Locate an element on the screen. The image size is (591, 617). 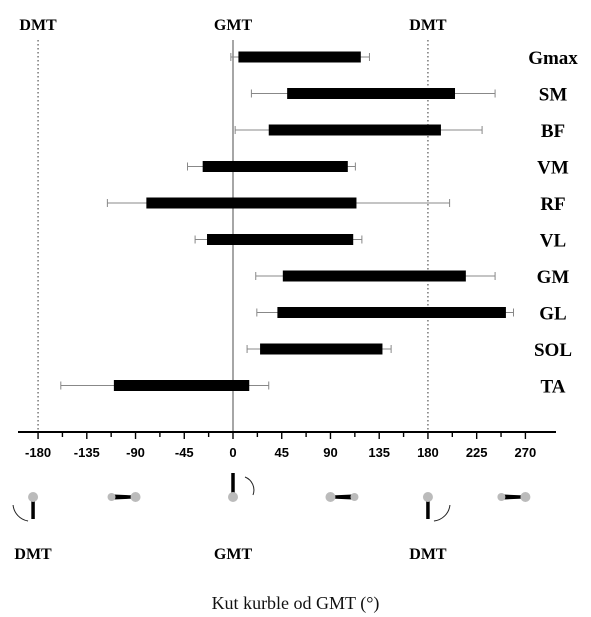
muscle-row: VM is located at coordinates (378, 168).